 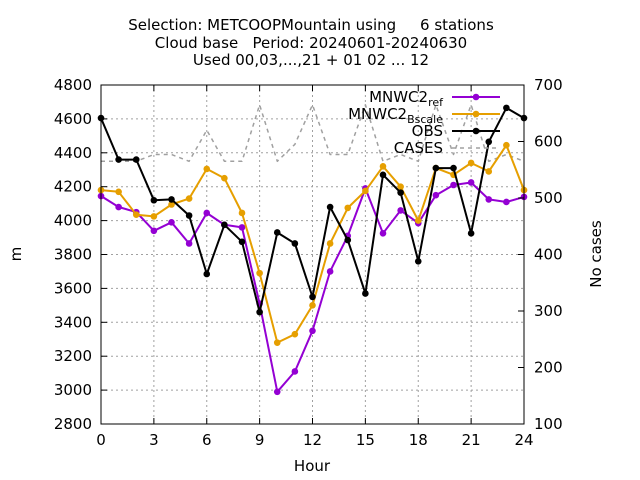 What do you see at coordinates (471, 440) in the screenshot?
I see `x-tick-label: 21` at bounding box center [471, 440].